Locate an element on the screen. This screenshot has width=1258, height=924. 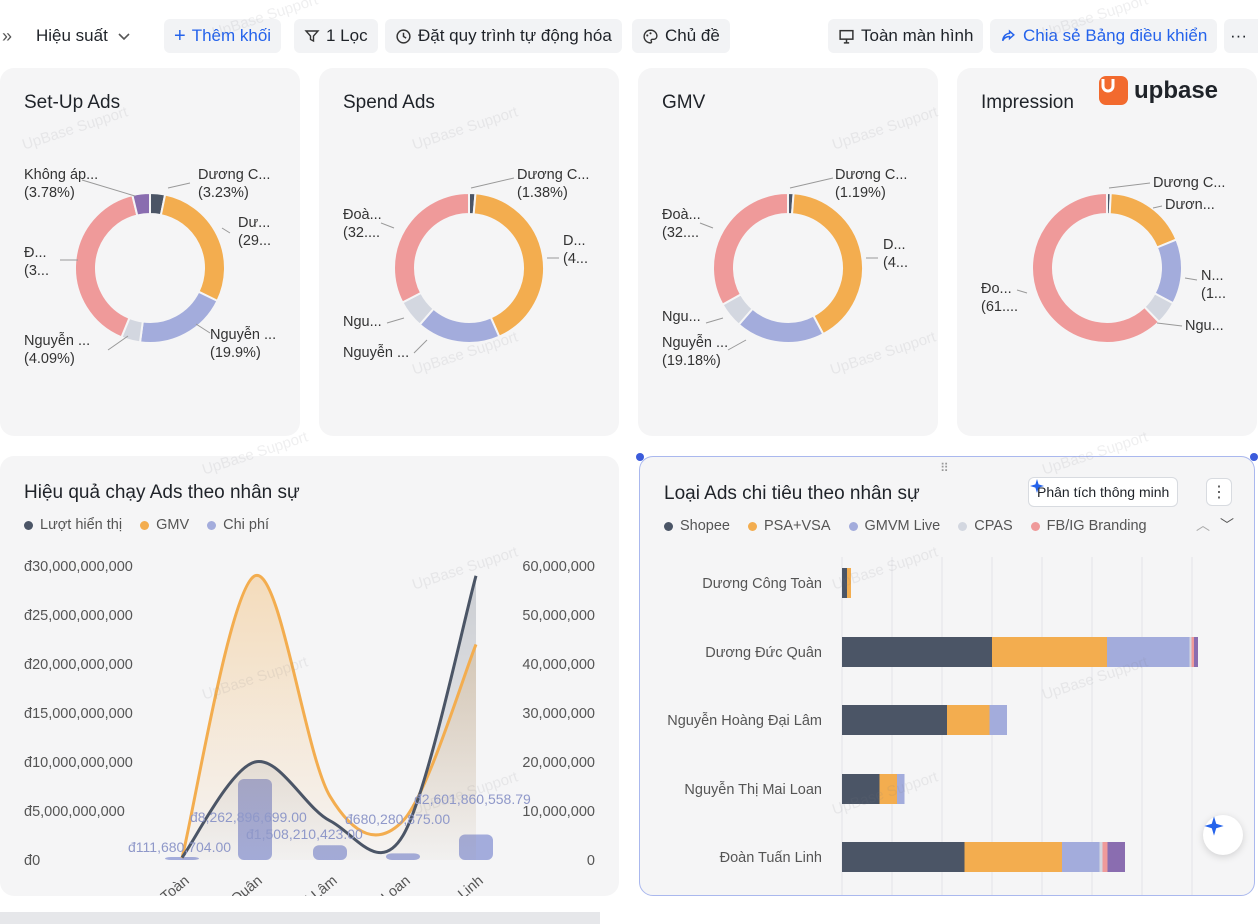
add-block-button: + Thêm khối is located at coordinates (223, 36).